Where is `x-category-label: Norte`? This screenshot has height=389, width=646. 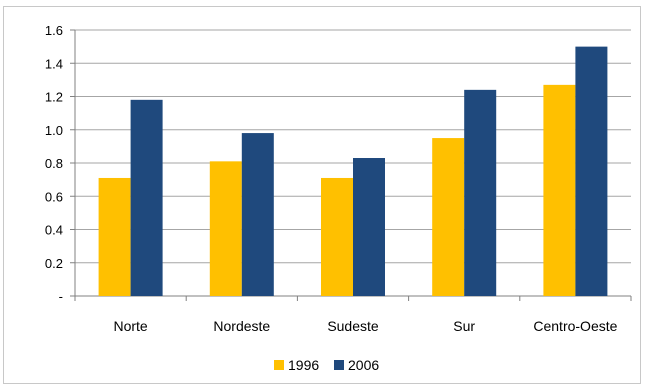 x-category-label: Norte is located at coordinates (130, 326).